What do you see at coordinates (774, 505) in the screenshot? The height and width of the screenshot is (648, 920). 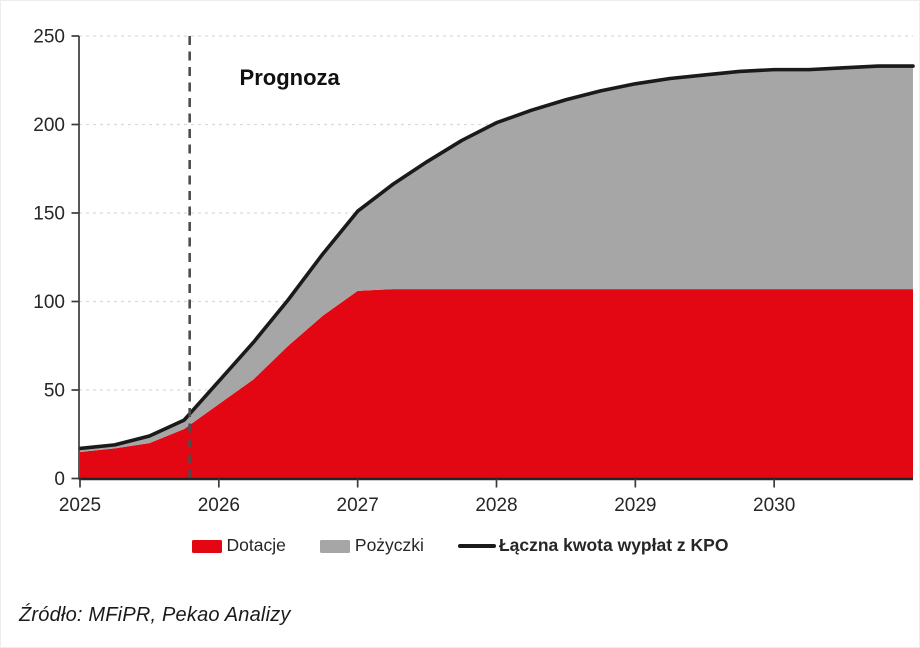 I see `x-tick-label: 2030` at bounding box center [774, 505].